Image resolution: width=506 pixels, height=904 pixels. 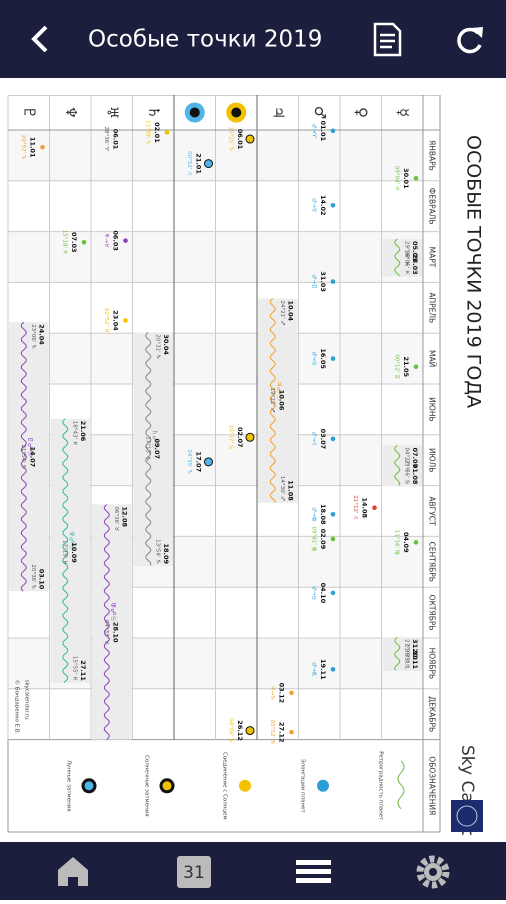 What do you see at coordinates (314, 281) in the screenshot?
I see `event-note: ♂→♊` at bounding box center [314, 281].